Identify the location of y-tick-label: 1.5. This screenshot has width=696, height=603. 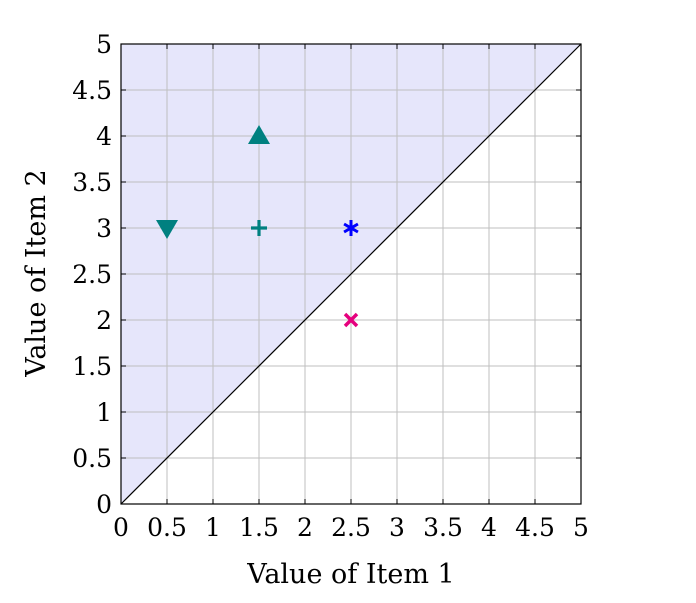
(92, 366).